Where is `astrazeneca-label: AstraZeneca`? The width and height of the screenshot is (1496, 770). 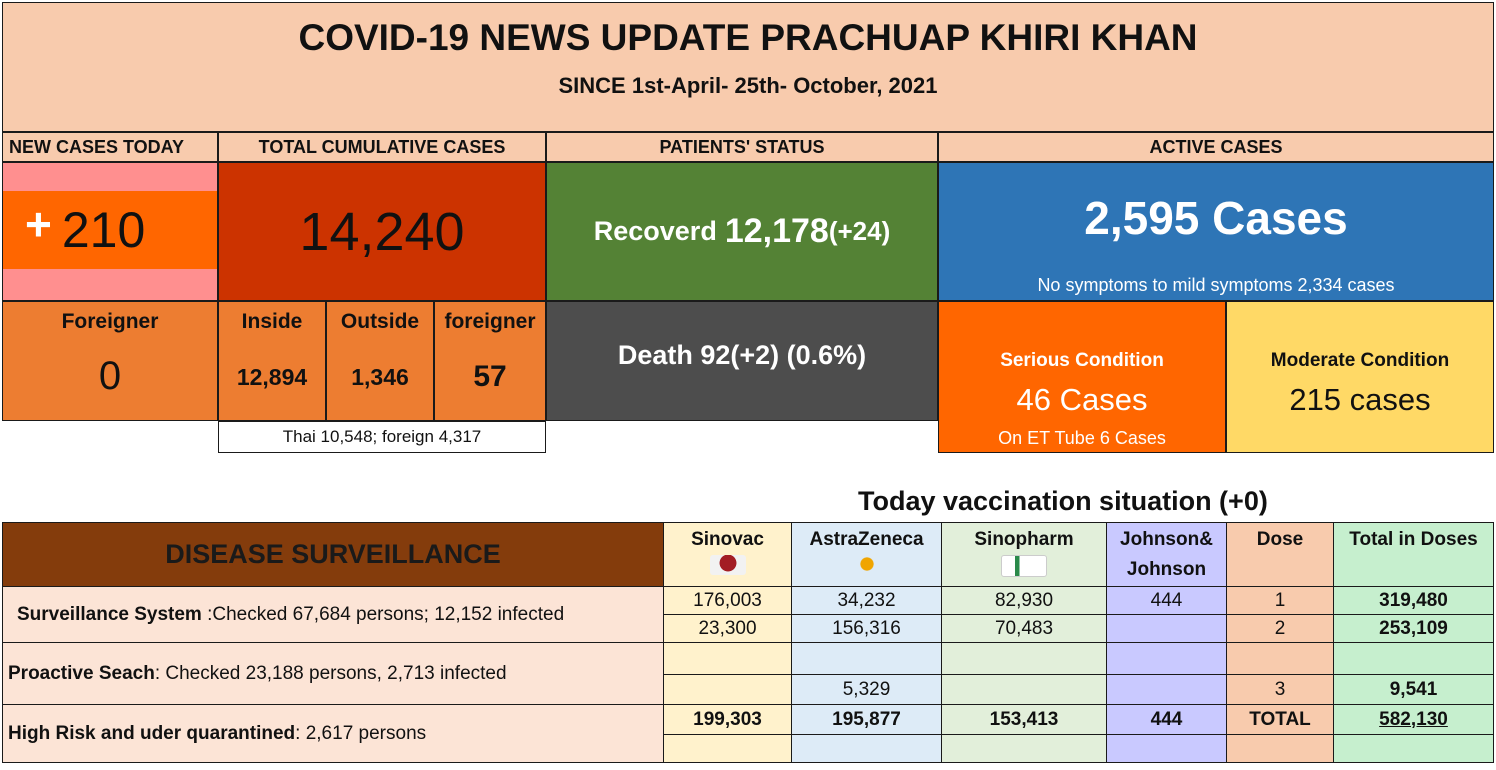 astrazeneca-label: AstraZeneca is located at coordinates (866, 539).